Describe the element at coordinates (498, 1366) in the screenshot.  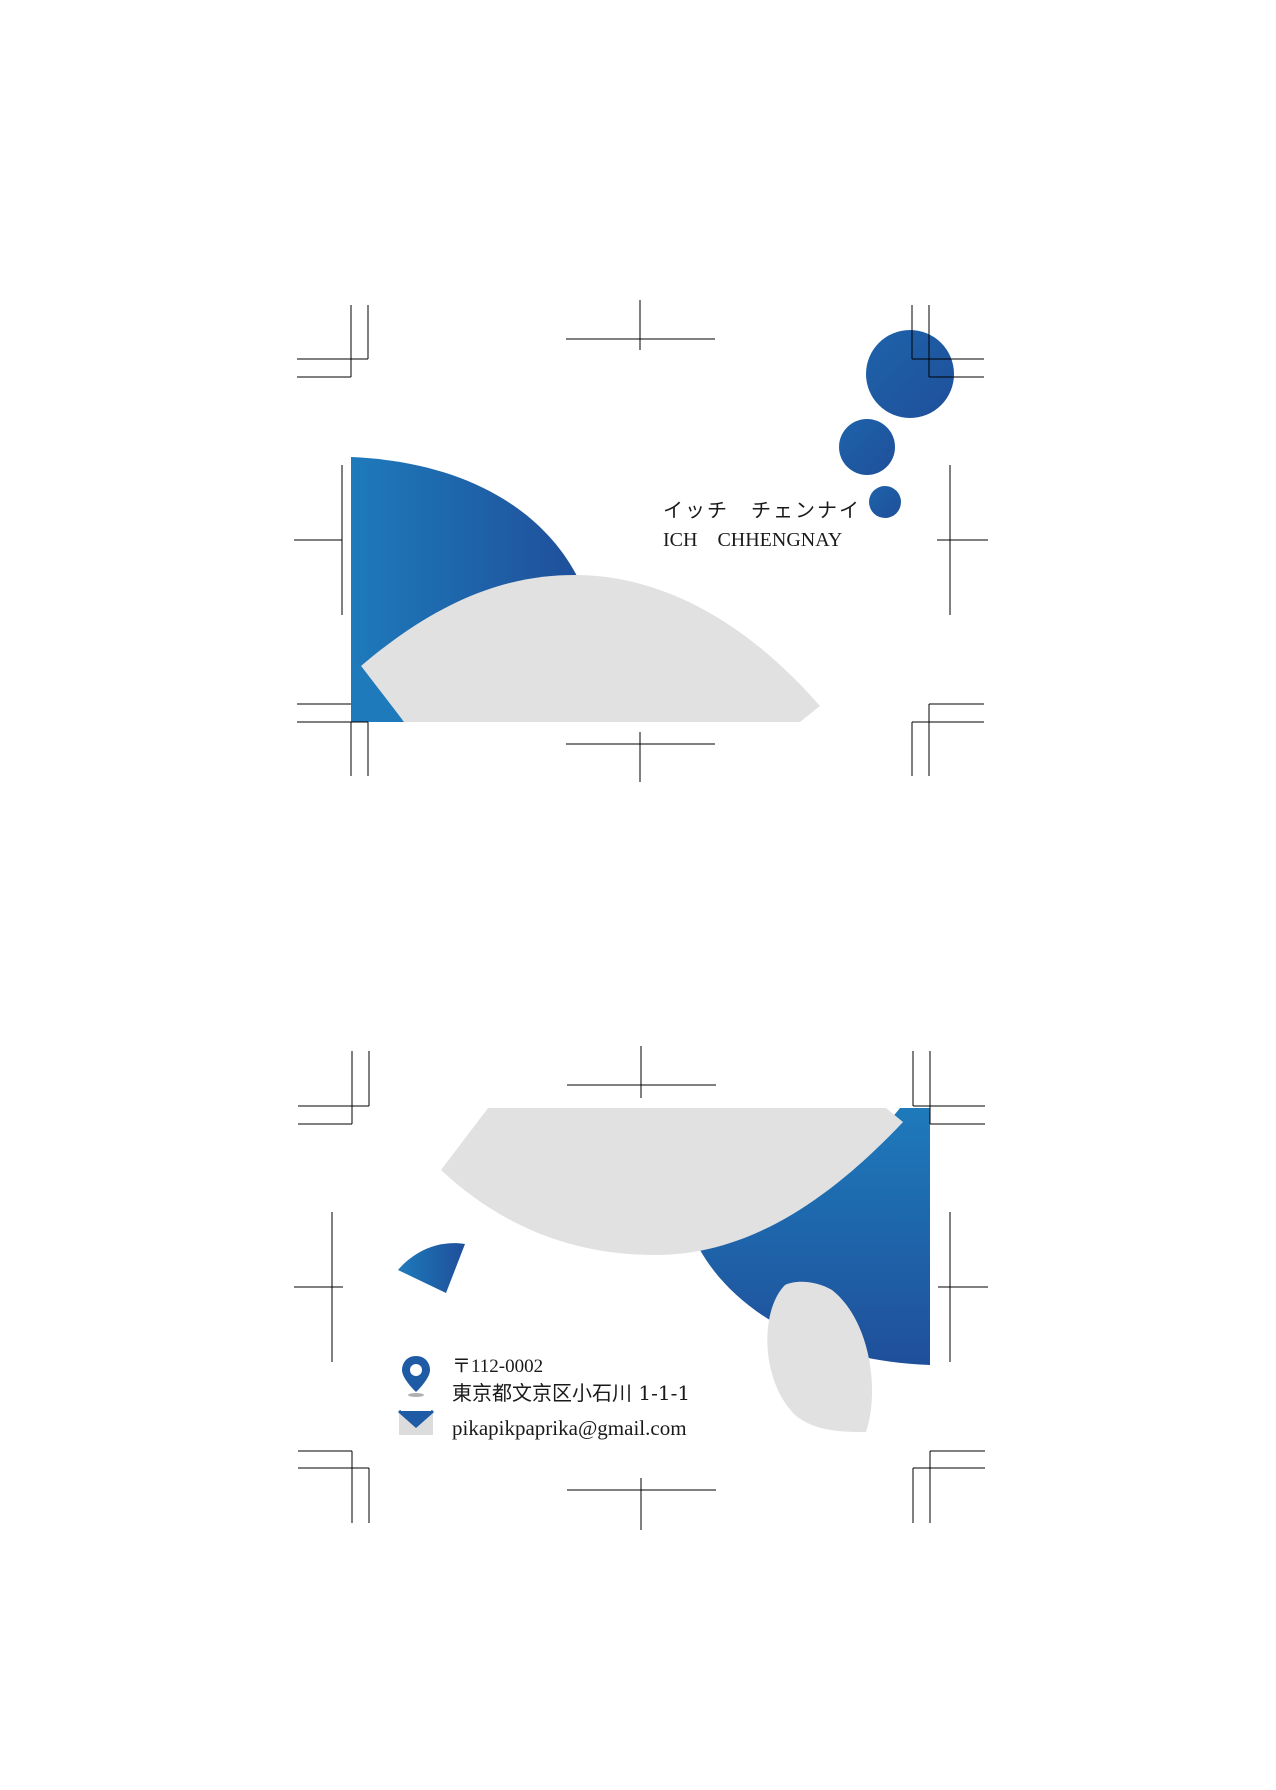
I see `postal-code: 〒112-0002` at that location.